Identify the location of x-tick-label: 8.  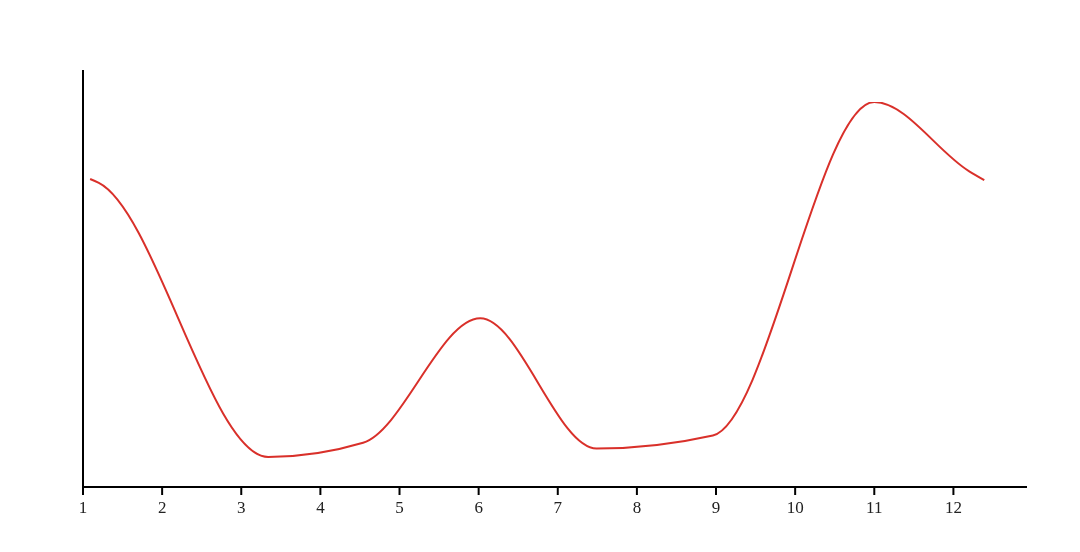
(637, 508).